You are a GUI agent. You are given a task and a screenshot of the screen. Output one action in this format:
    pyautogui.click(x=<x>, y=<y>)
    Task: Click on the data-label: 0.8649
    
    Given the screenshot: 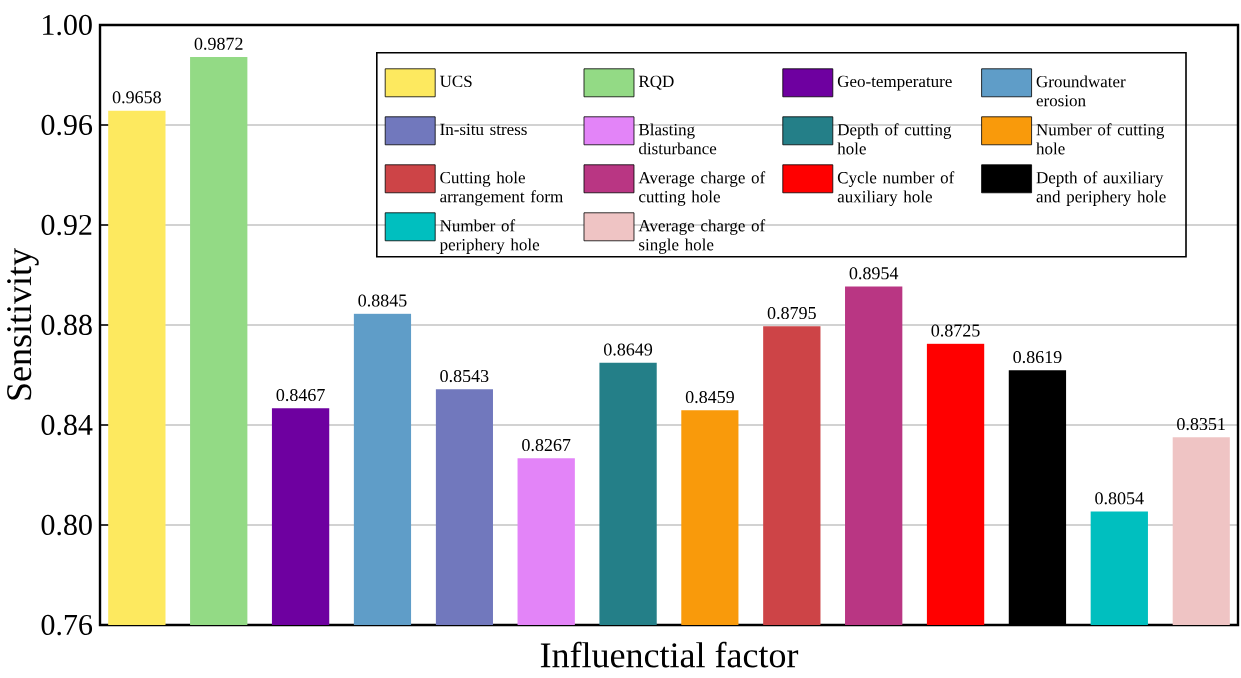 What is the action you would take?
    pyautogui.click(x=628, y=349)
    